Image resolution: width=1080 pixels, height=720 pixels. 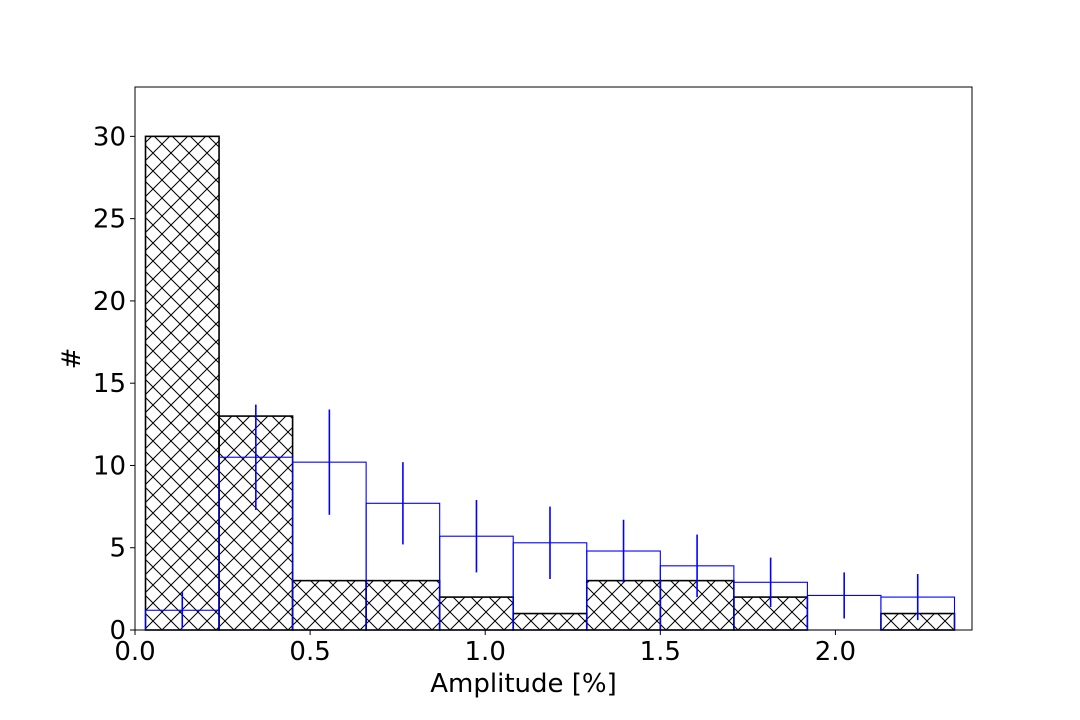 What do you see at coordinates (109, 302) in the screenshot?
I see `y-tick-label: 20` at bounding box center [109, 302].